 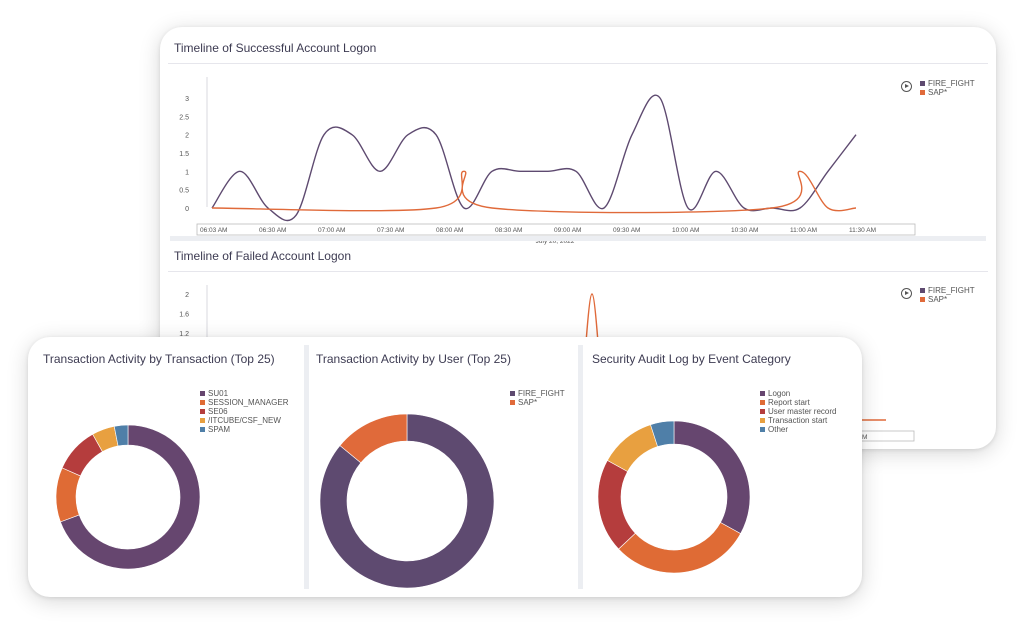 What do you see at coordinates (789, 402) in the screenshot?
I see `legend-label: Report start` at bounding box center [789, 402].